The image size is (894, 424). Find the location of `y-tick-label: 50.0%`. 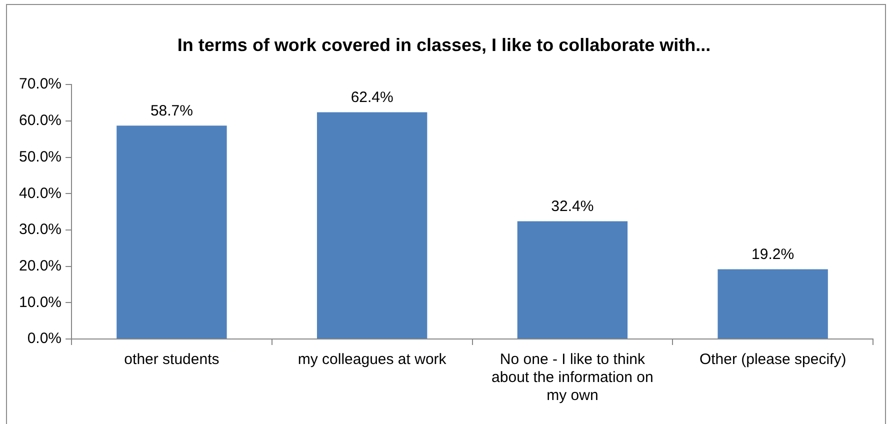

y-tick-label: 50.0% is located at coordinates (40, 157).